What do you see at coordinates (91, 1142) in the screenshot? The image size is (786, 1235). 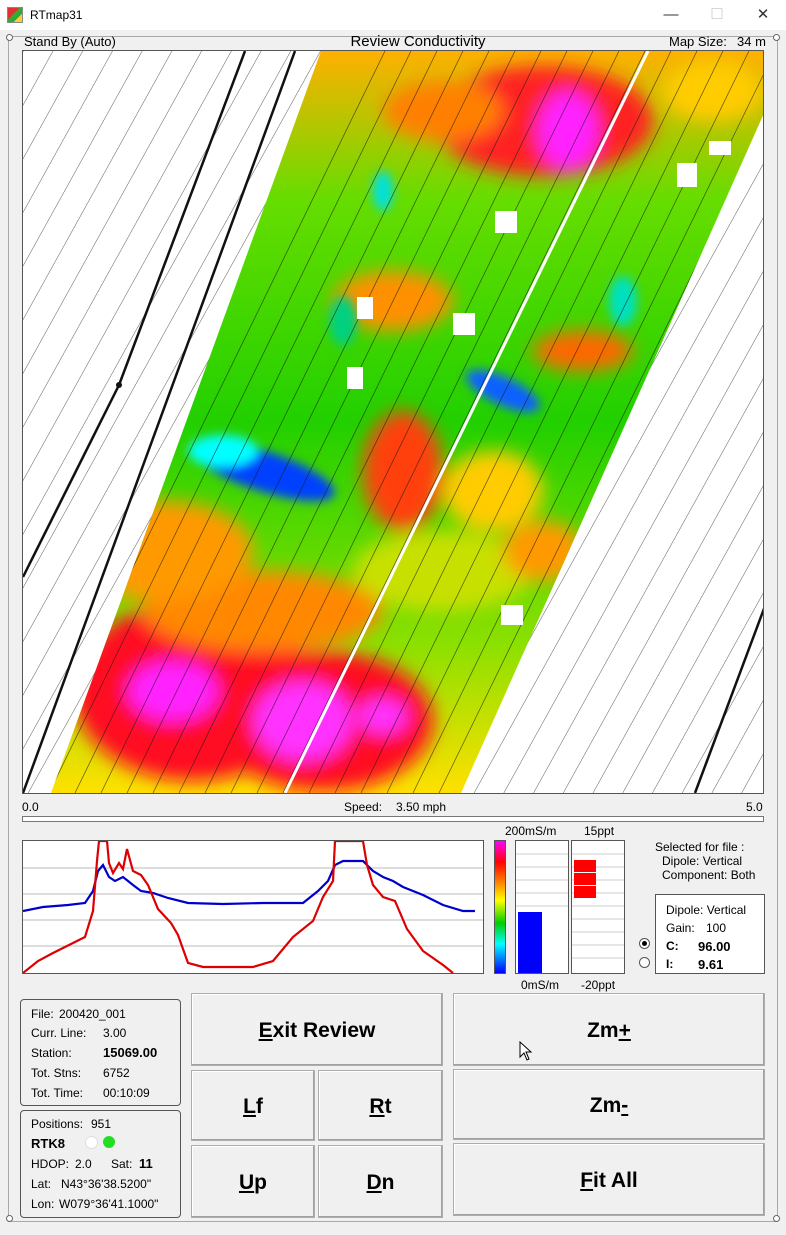 I see `gps-status-off-icon` at bounding box center [91, 1142].